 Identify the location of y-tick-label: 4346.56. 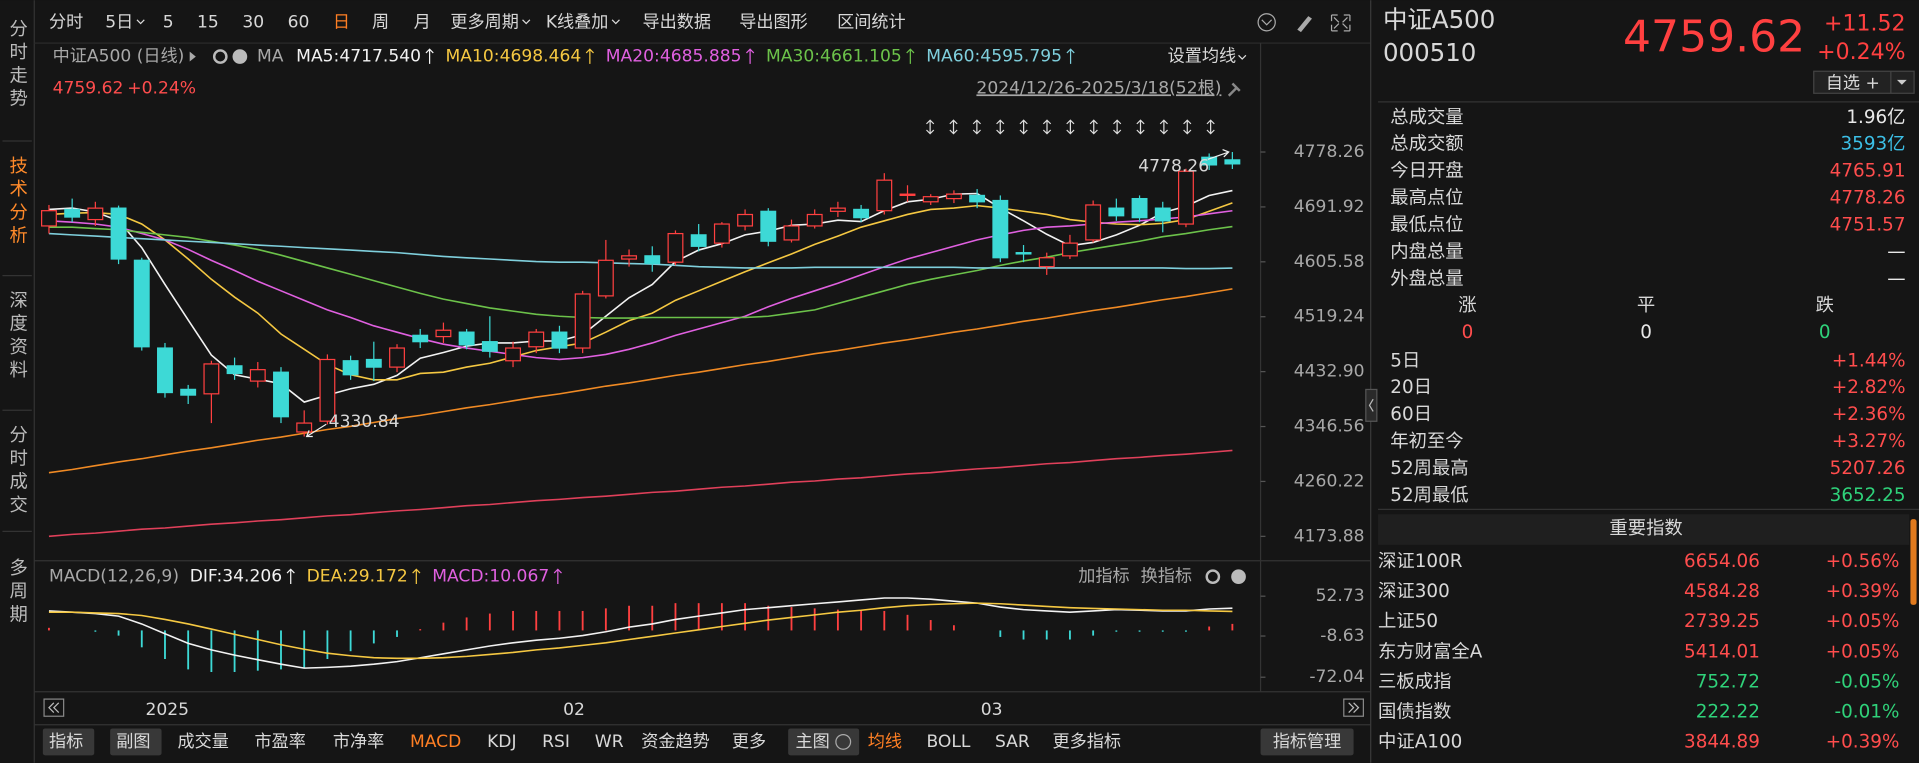
(1329, 427).